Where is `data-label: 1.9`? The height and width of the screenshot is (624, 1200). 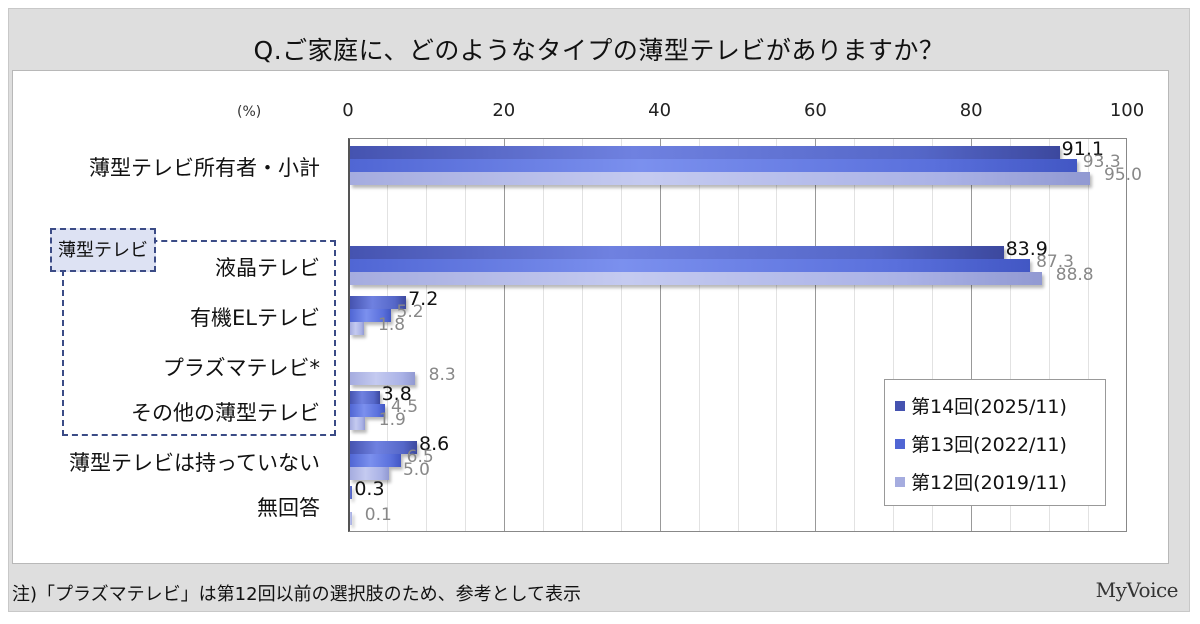
data-label: 1.9 is located at coordinates (392, 420).